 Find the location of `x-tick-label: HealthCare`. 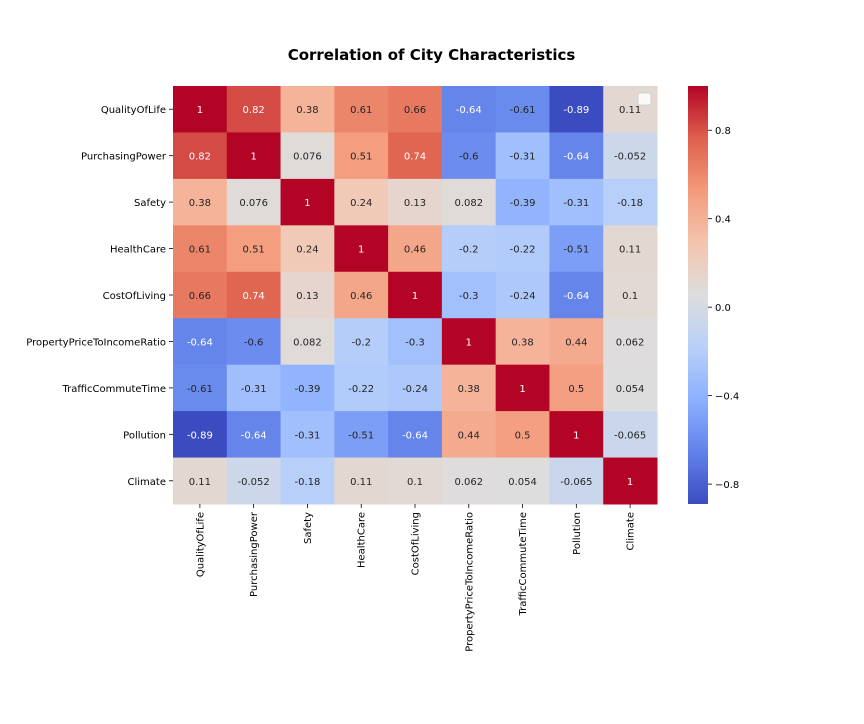

x-tick-label: HealthCare is located at coordinates (362, 540).